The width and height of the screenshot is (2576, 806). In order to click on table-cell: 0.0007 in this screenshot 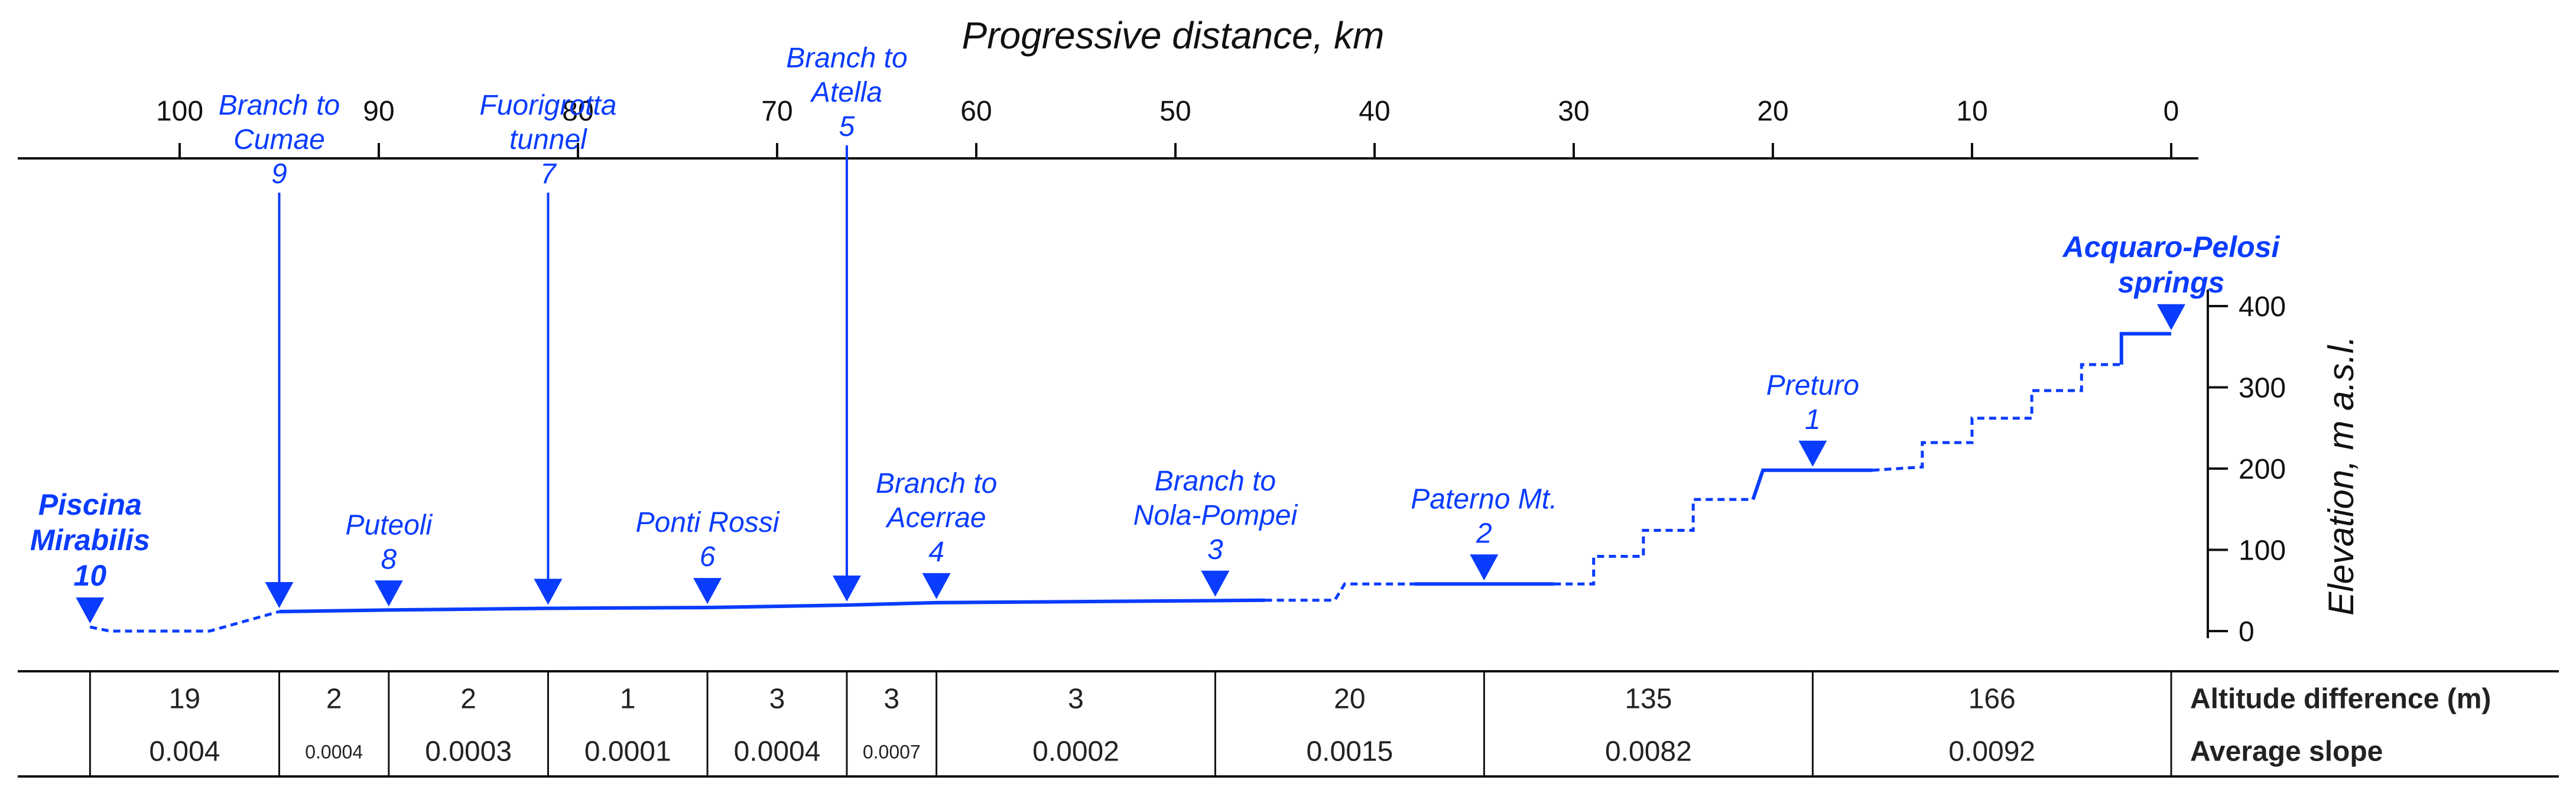, I will do `click(892, 752)`.